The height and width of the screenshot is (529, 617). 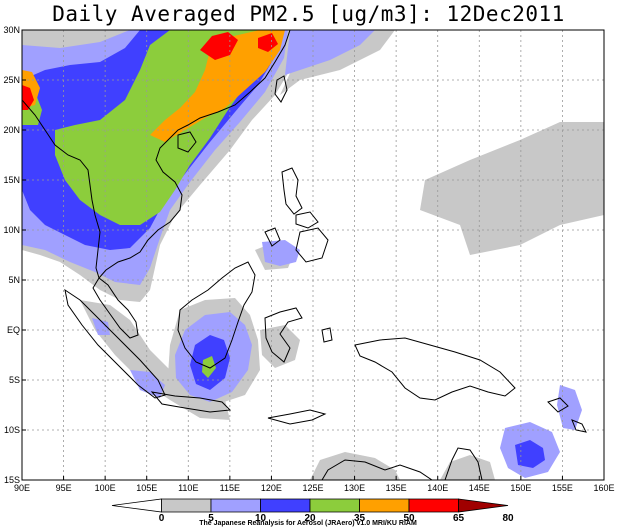 I want to click on coastline-taiwan, so click(x=281, y=89).